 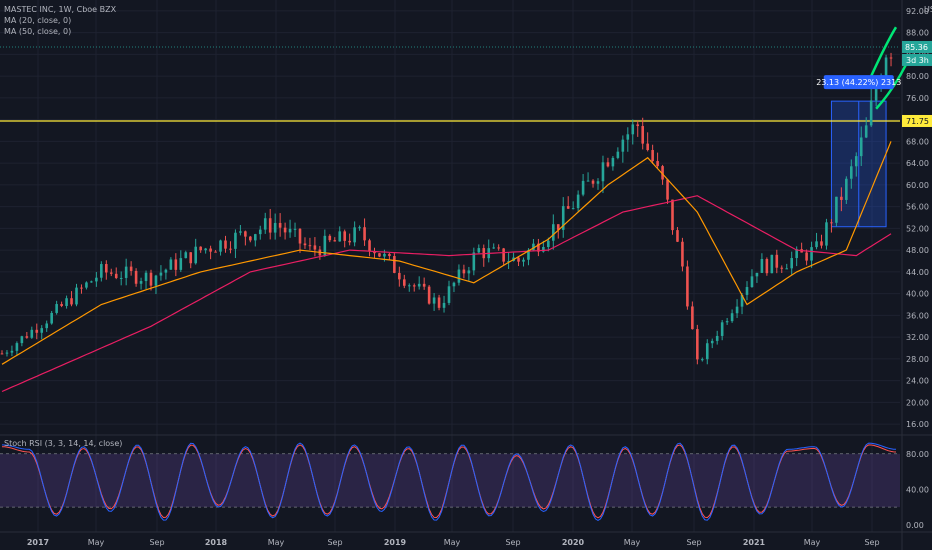 I want to click on countdown-tag, so click(x=917, y=59).